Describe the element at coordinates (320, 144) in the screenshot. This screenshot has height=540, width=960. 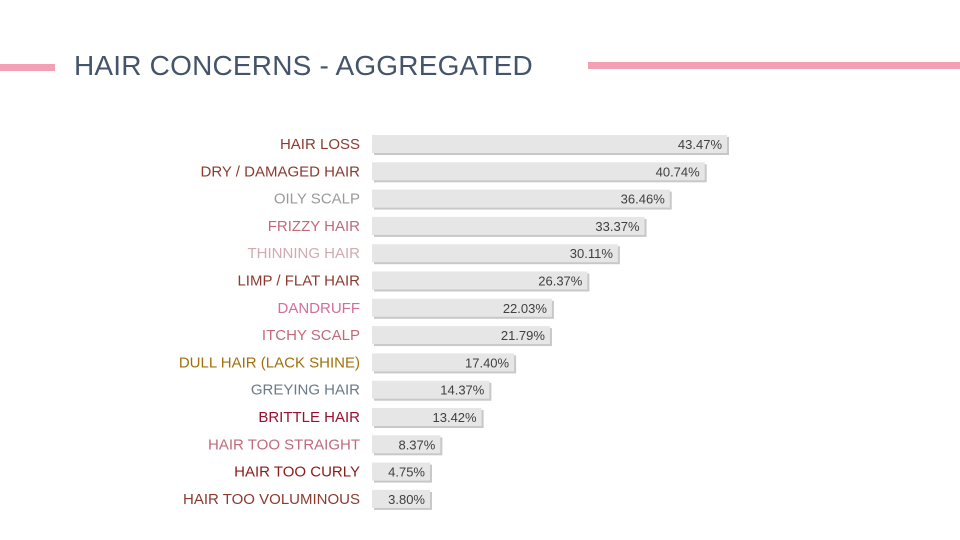
I see `category-label: HAIR LOSS` at that location.